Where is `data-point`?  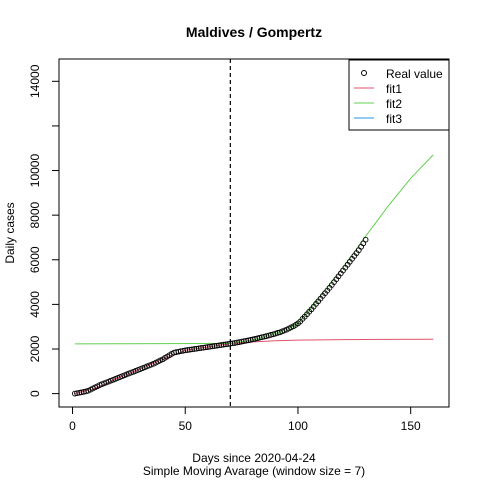 data-point is located at coordinates (365, 239).